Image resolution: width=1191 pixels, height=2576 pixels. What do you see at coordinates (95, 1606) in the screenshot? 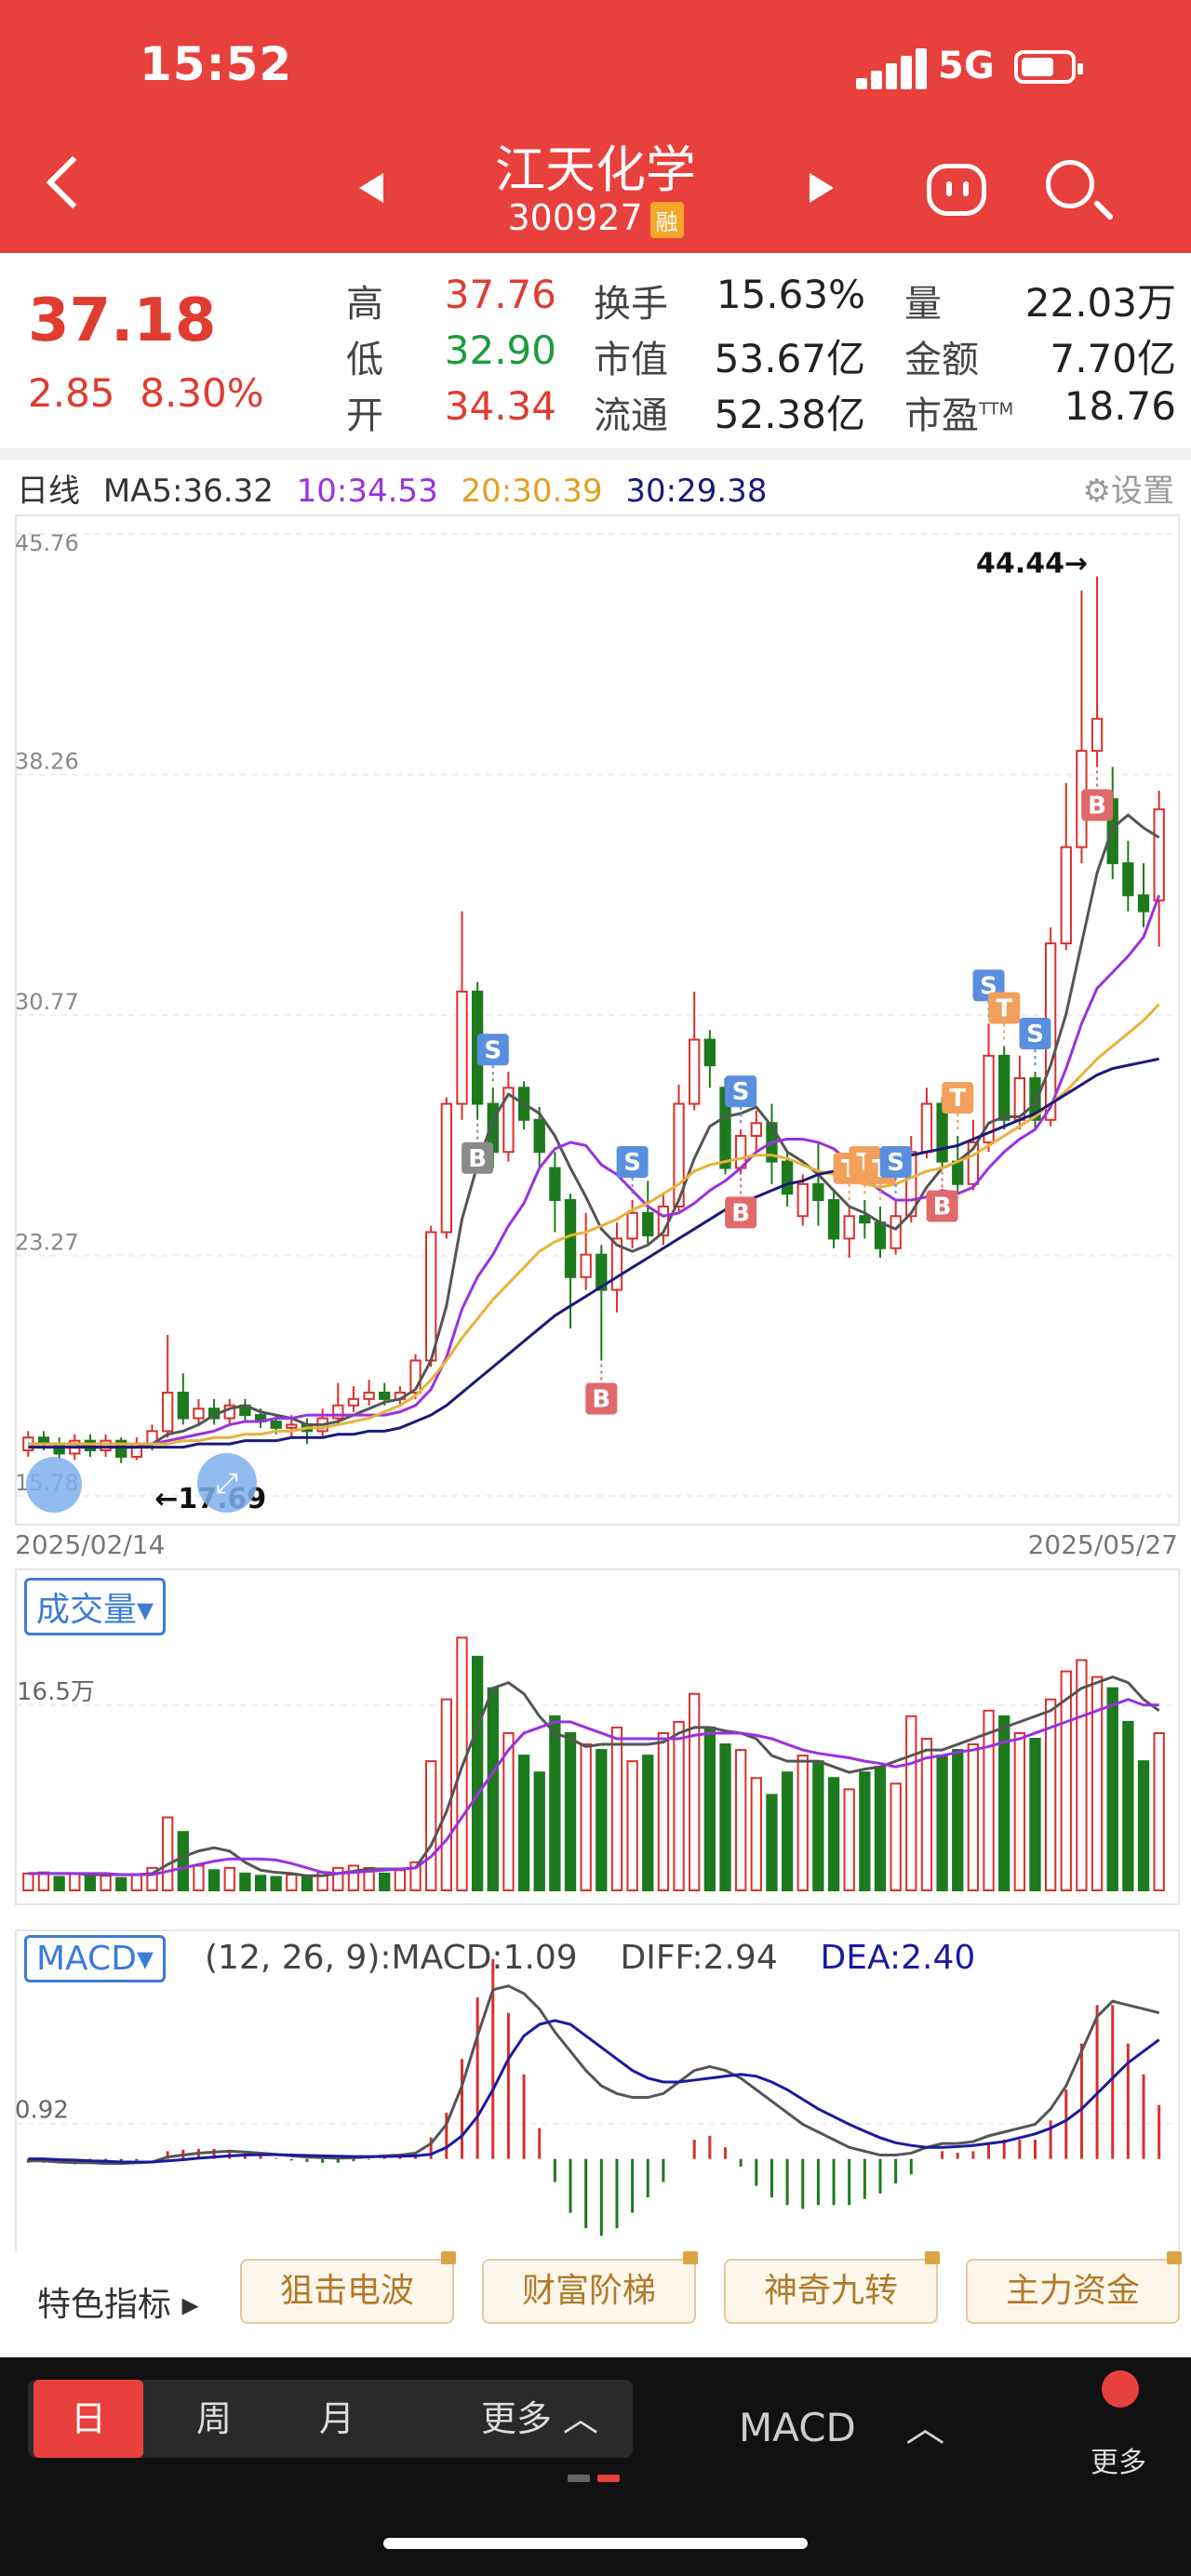
I see `volume-indicator-select: 成交量▾` at bounding box center [95, 1606].